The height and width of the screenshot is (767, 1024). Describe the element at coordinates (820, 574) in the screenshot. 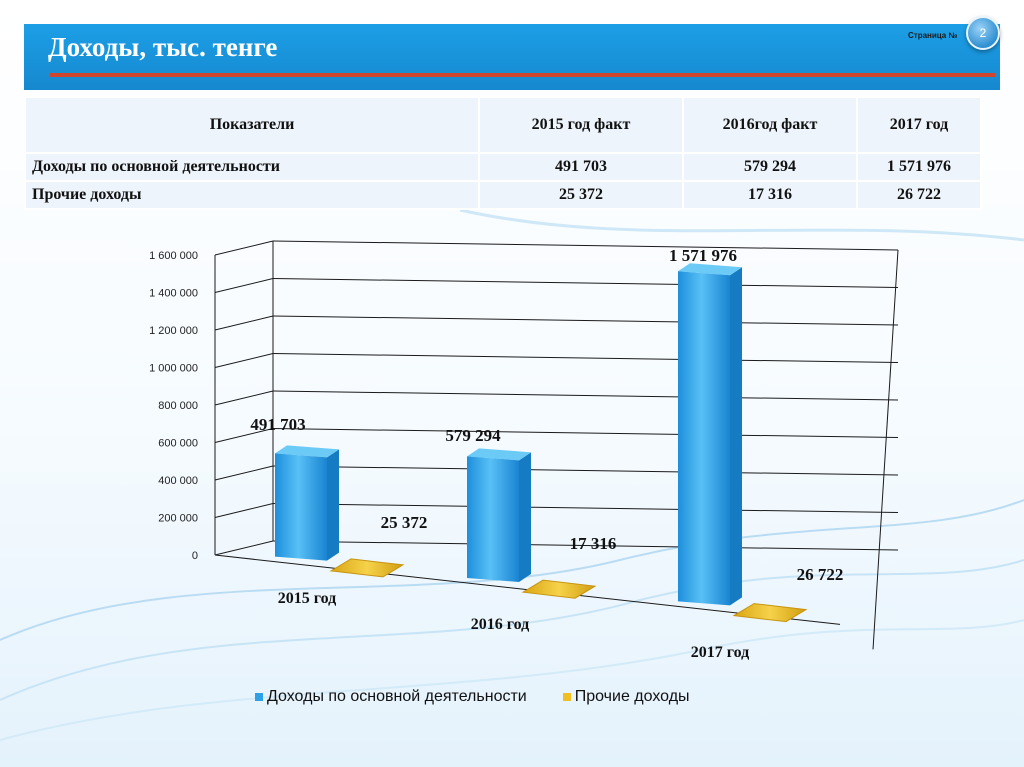

I see `data-label-other: 26 722` at that location.